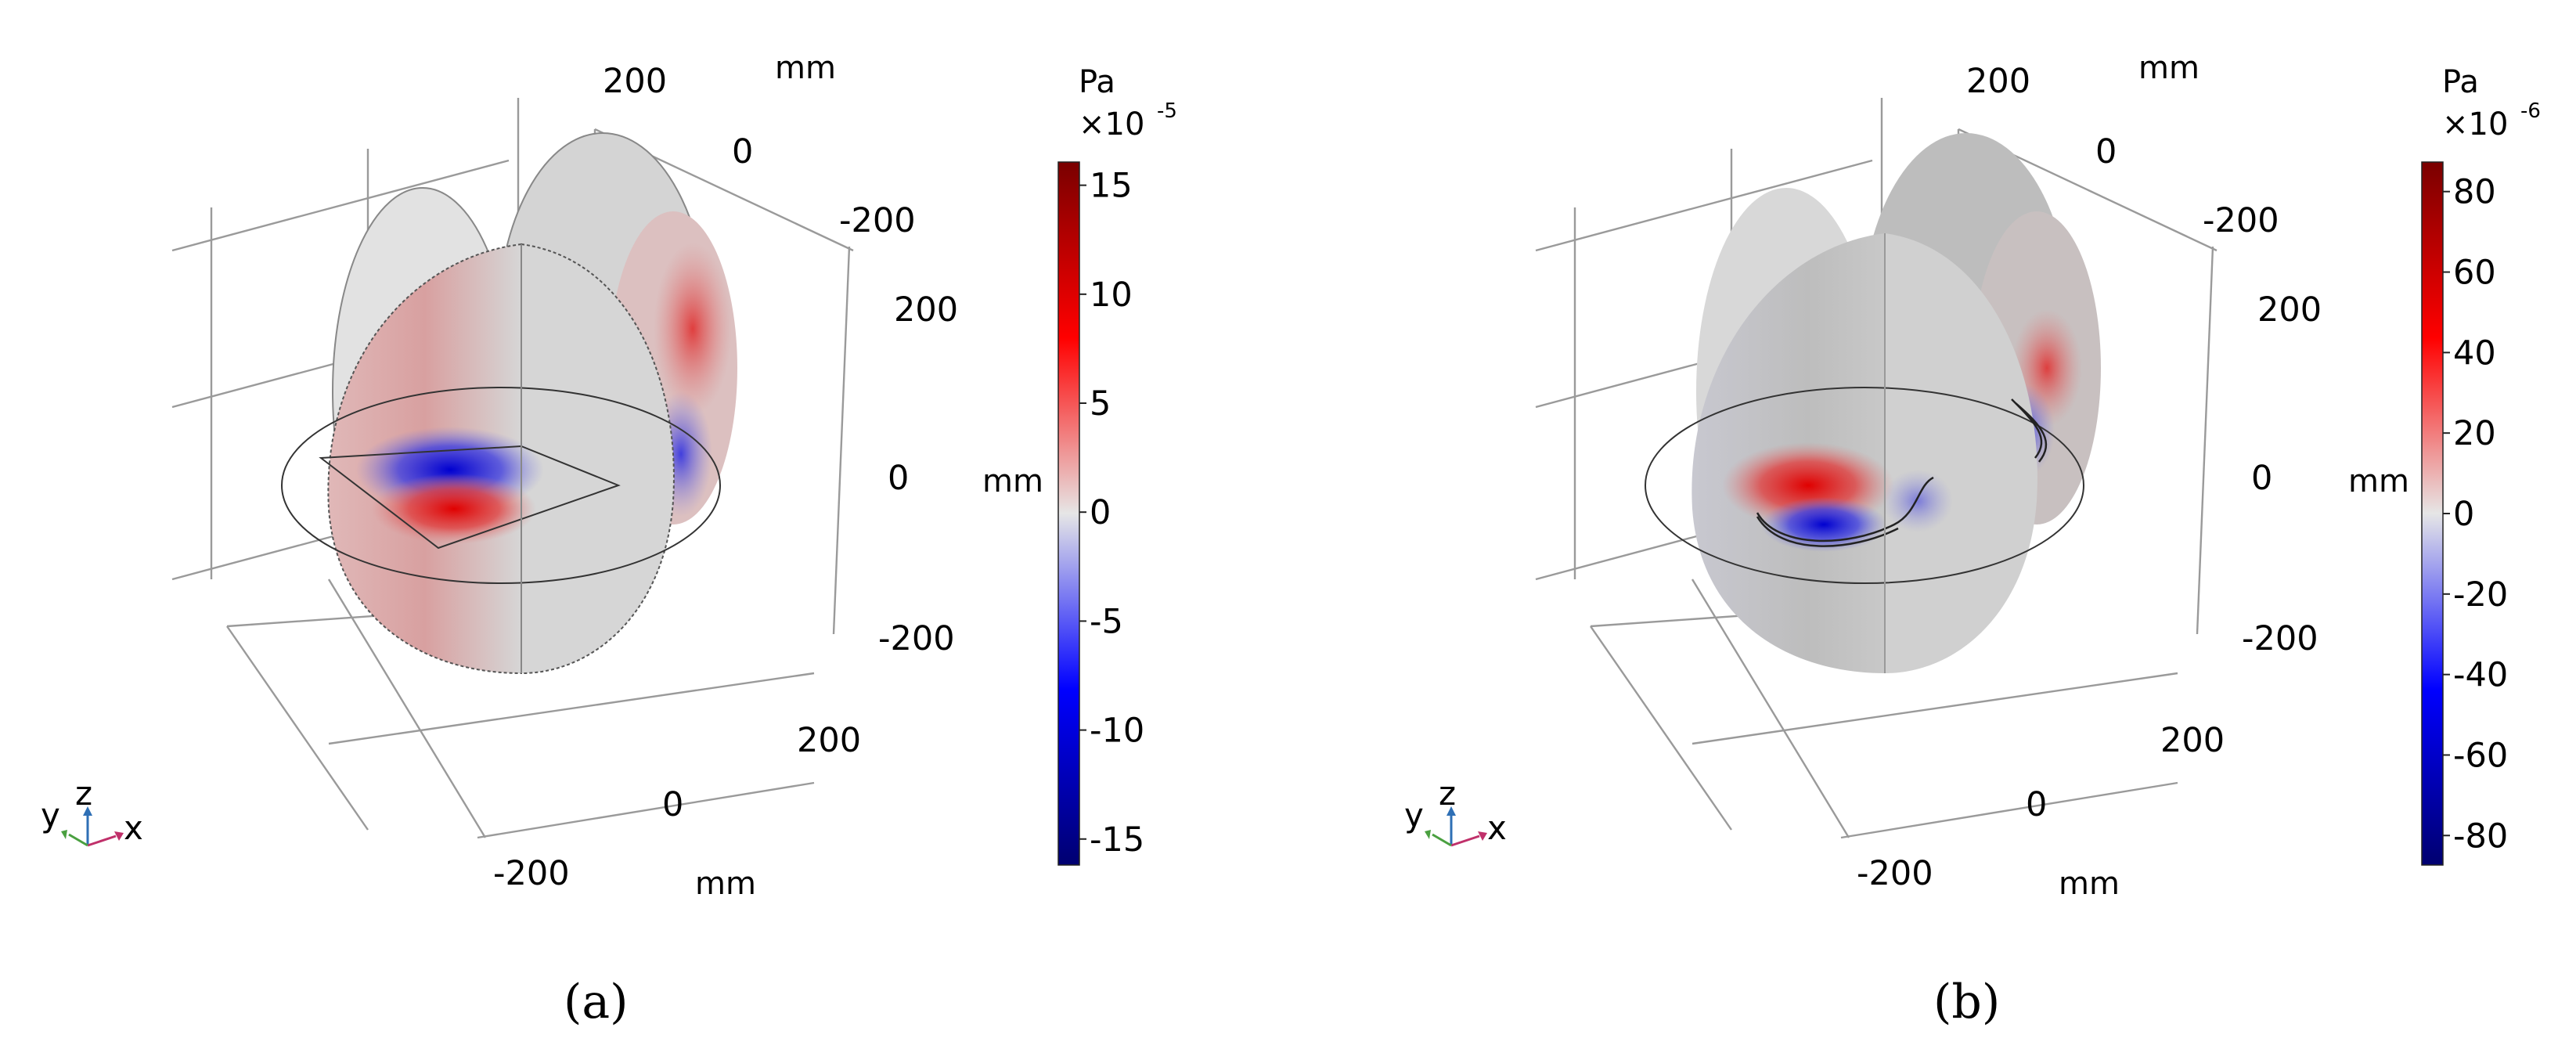  Describe the element at coordinates (2280, 638) in the screenshot. I see `panel-b-tick-right-3: -200` at that location.